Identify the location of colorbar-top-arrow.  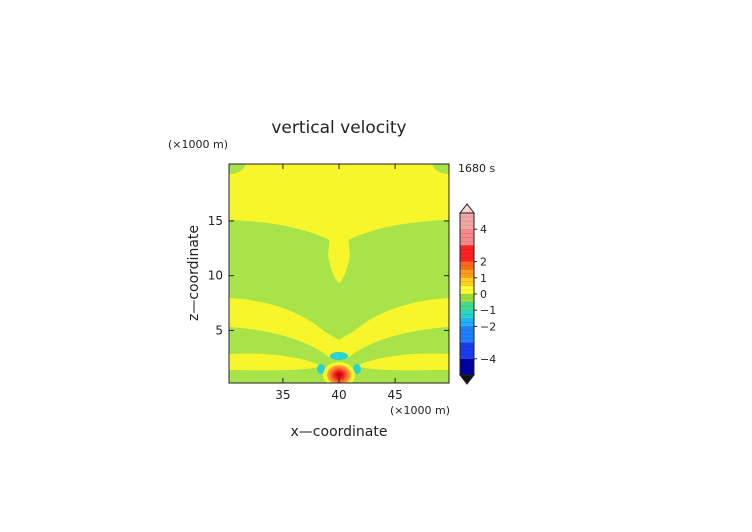
(467, 208).